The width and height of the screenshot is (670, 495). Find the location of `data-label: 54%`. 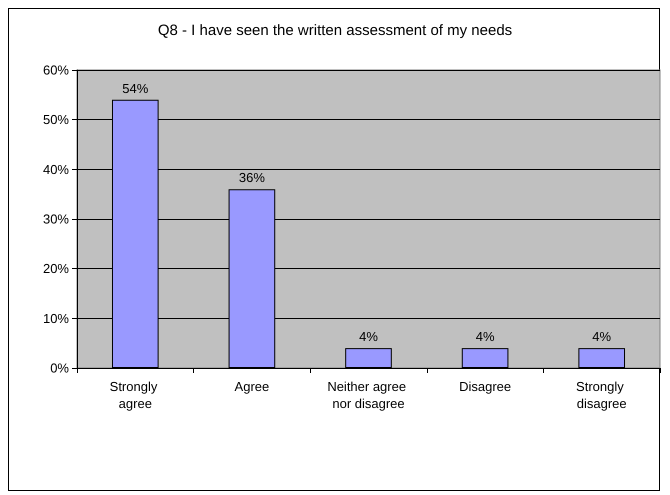

data-label: 54% is located at coordinates (135, 88).